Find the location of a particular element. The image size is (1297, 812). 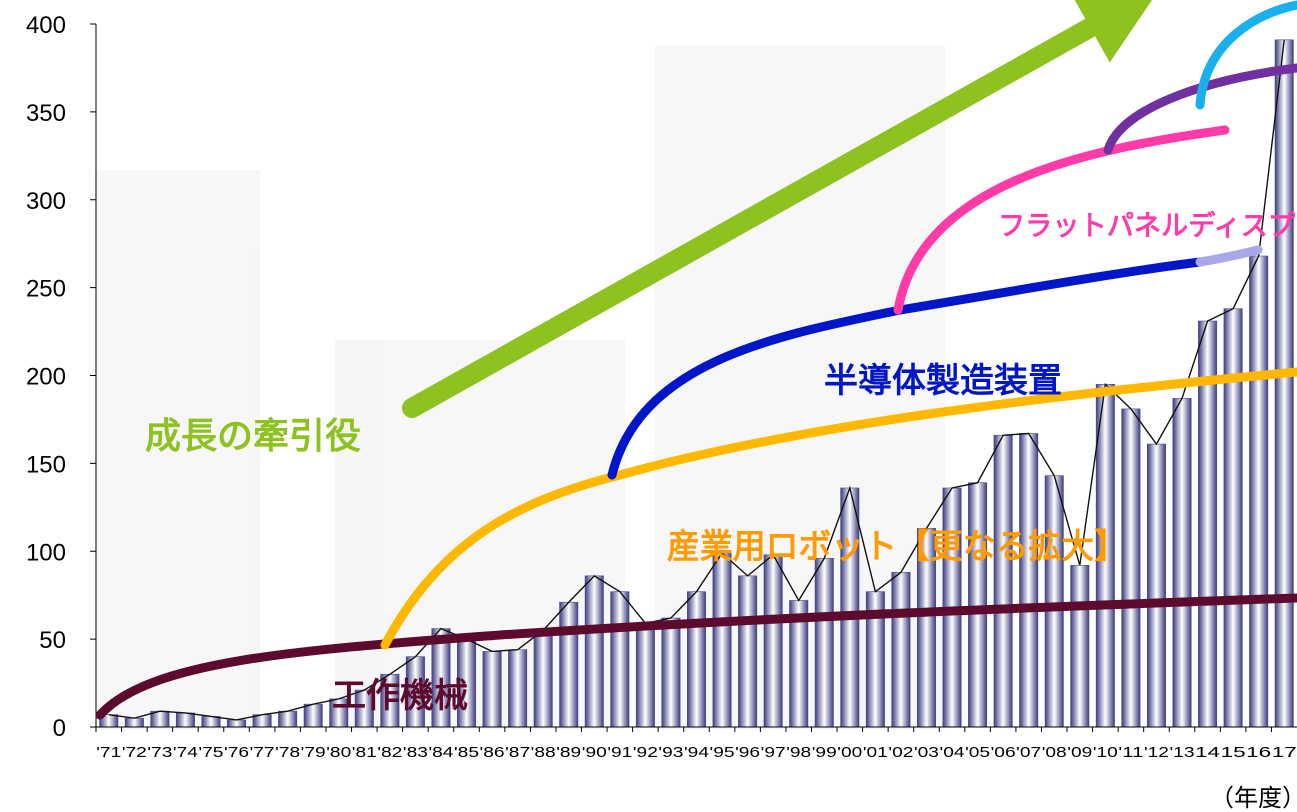

semiconductor-extension-curve is located at coordinates (1229, 256).